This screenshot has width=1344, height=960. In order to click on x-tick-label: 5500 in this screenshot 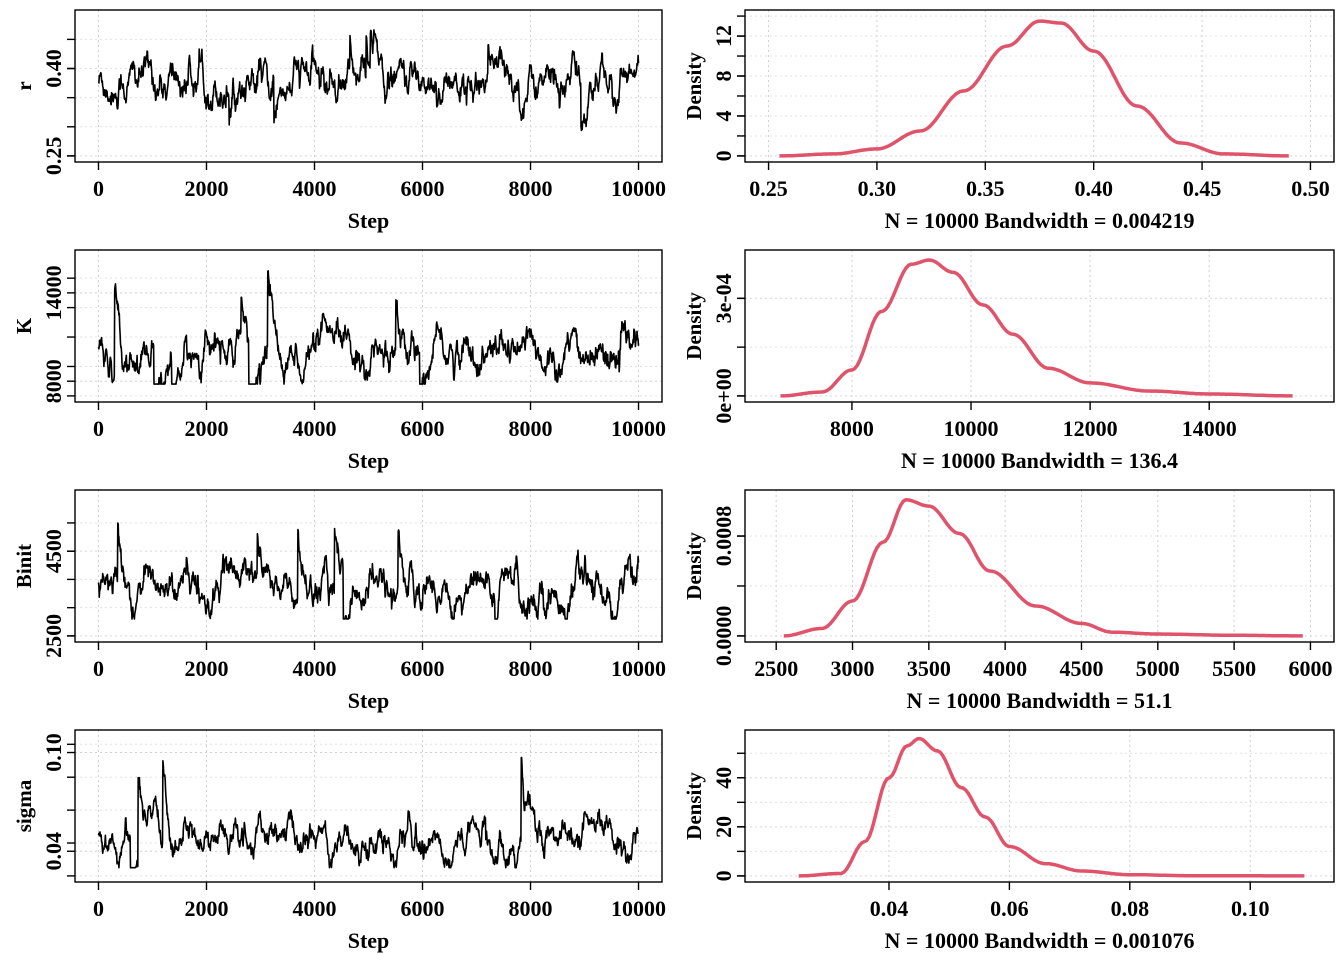, I will do `click(1234, 668)`.